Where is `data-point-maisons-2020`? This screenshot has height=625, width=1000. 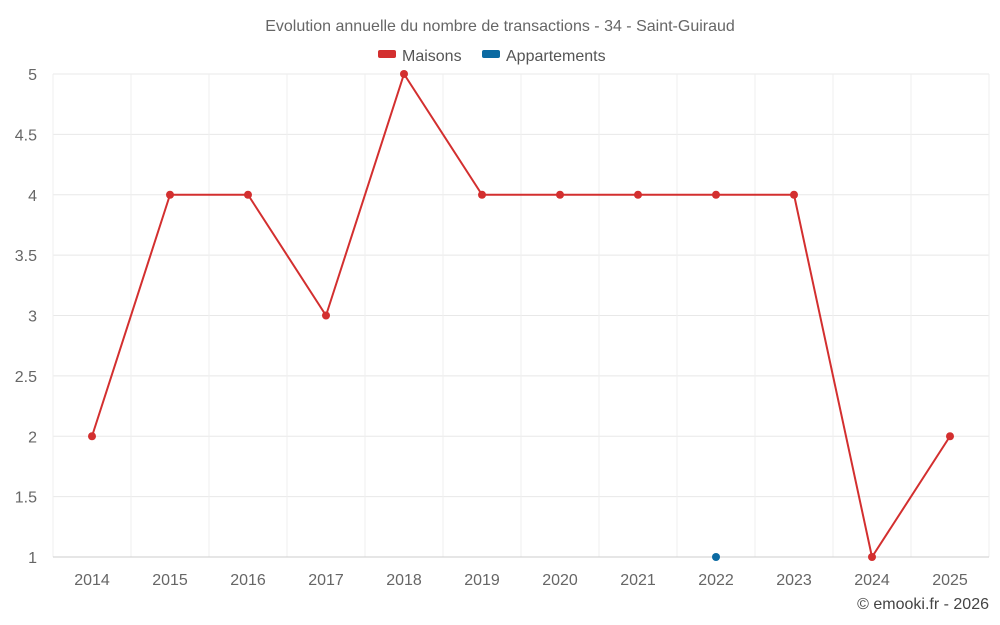 data-point-maisons-2020 is located at coordinates (560, 194).